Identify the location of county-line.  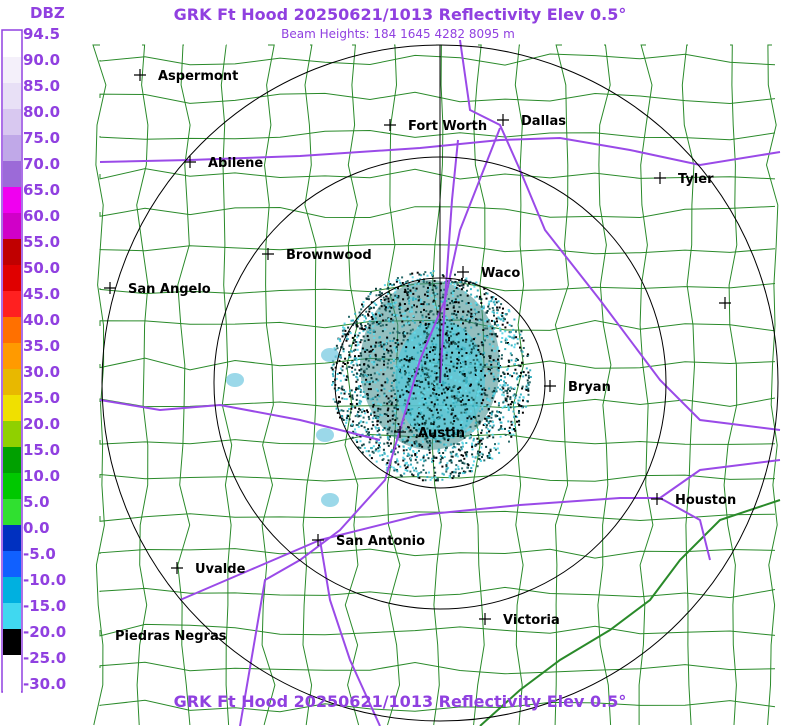
(99, 385).